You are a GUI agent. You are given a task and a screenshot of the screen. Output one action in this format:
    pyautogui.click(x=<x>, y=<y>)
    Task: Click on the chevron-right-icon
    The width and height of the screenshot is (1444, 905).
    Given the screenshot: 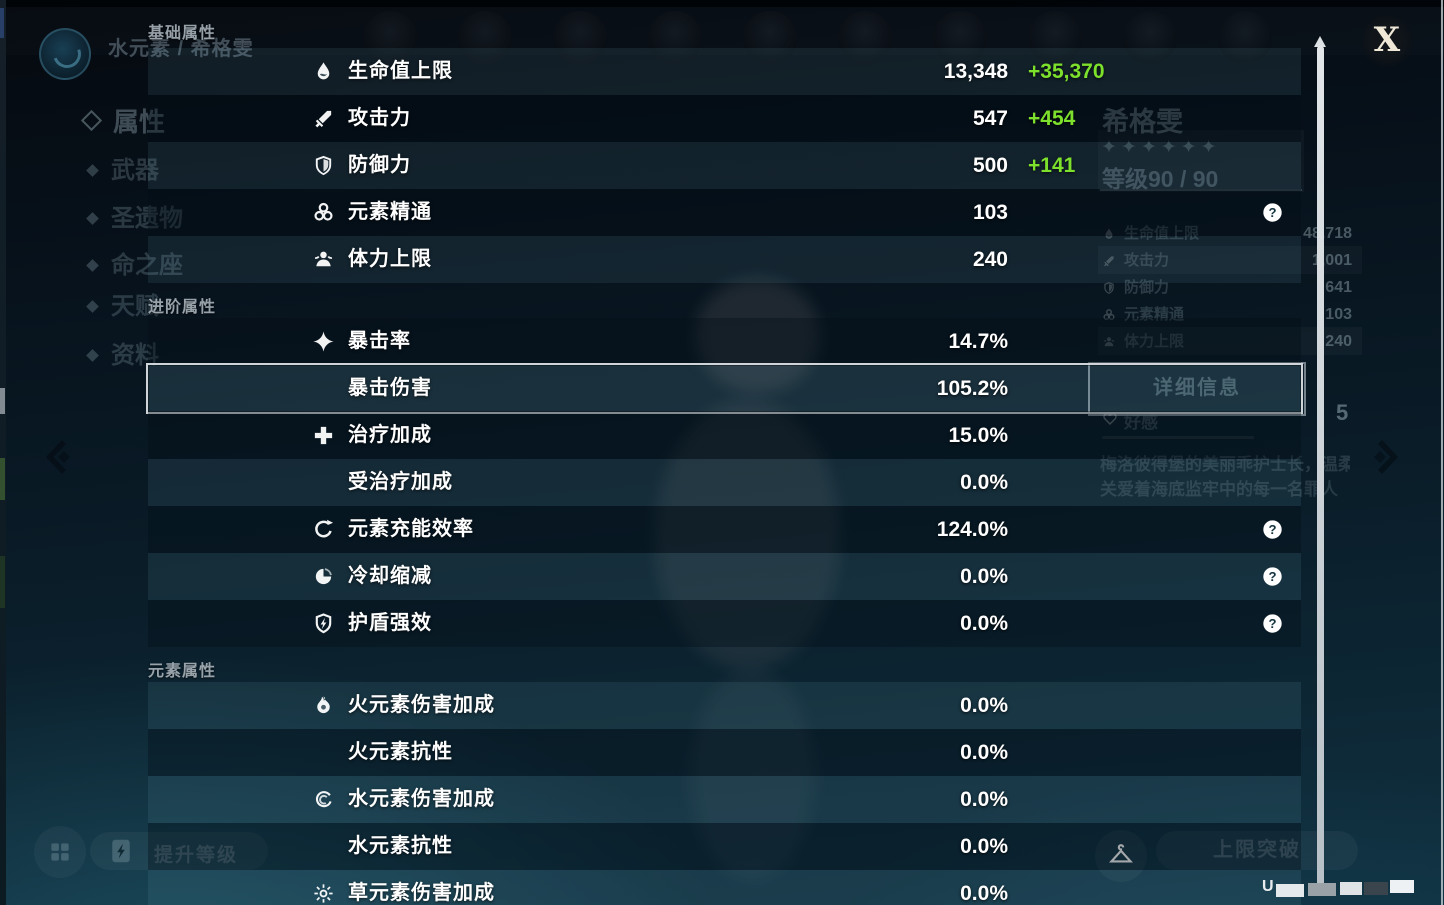 What is the action you would take?
    pyautogui.click(x=1386, y=457)
    